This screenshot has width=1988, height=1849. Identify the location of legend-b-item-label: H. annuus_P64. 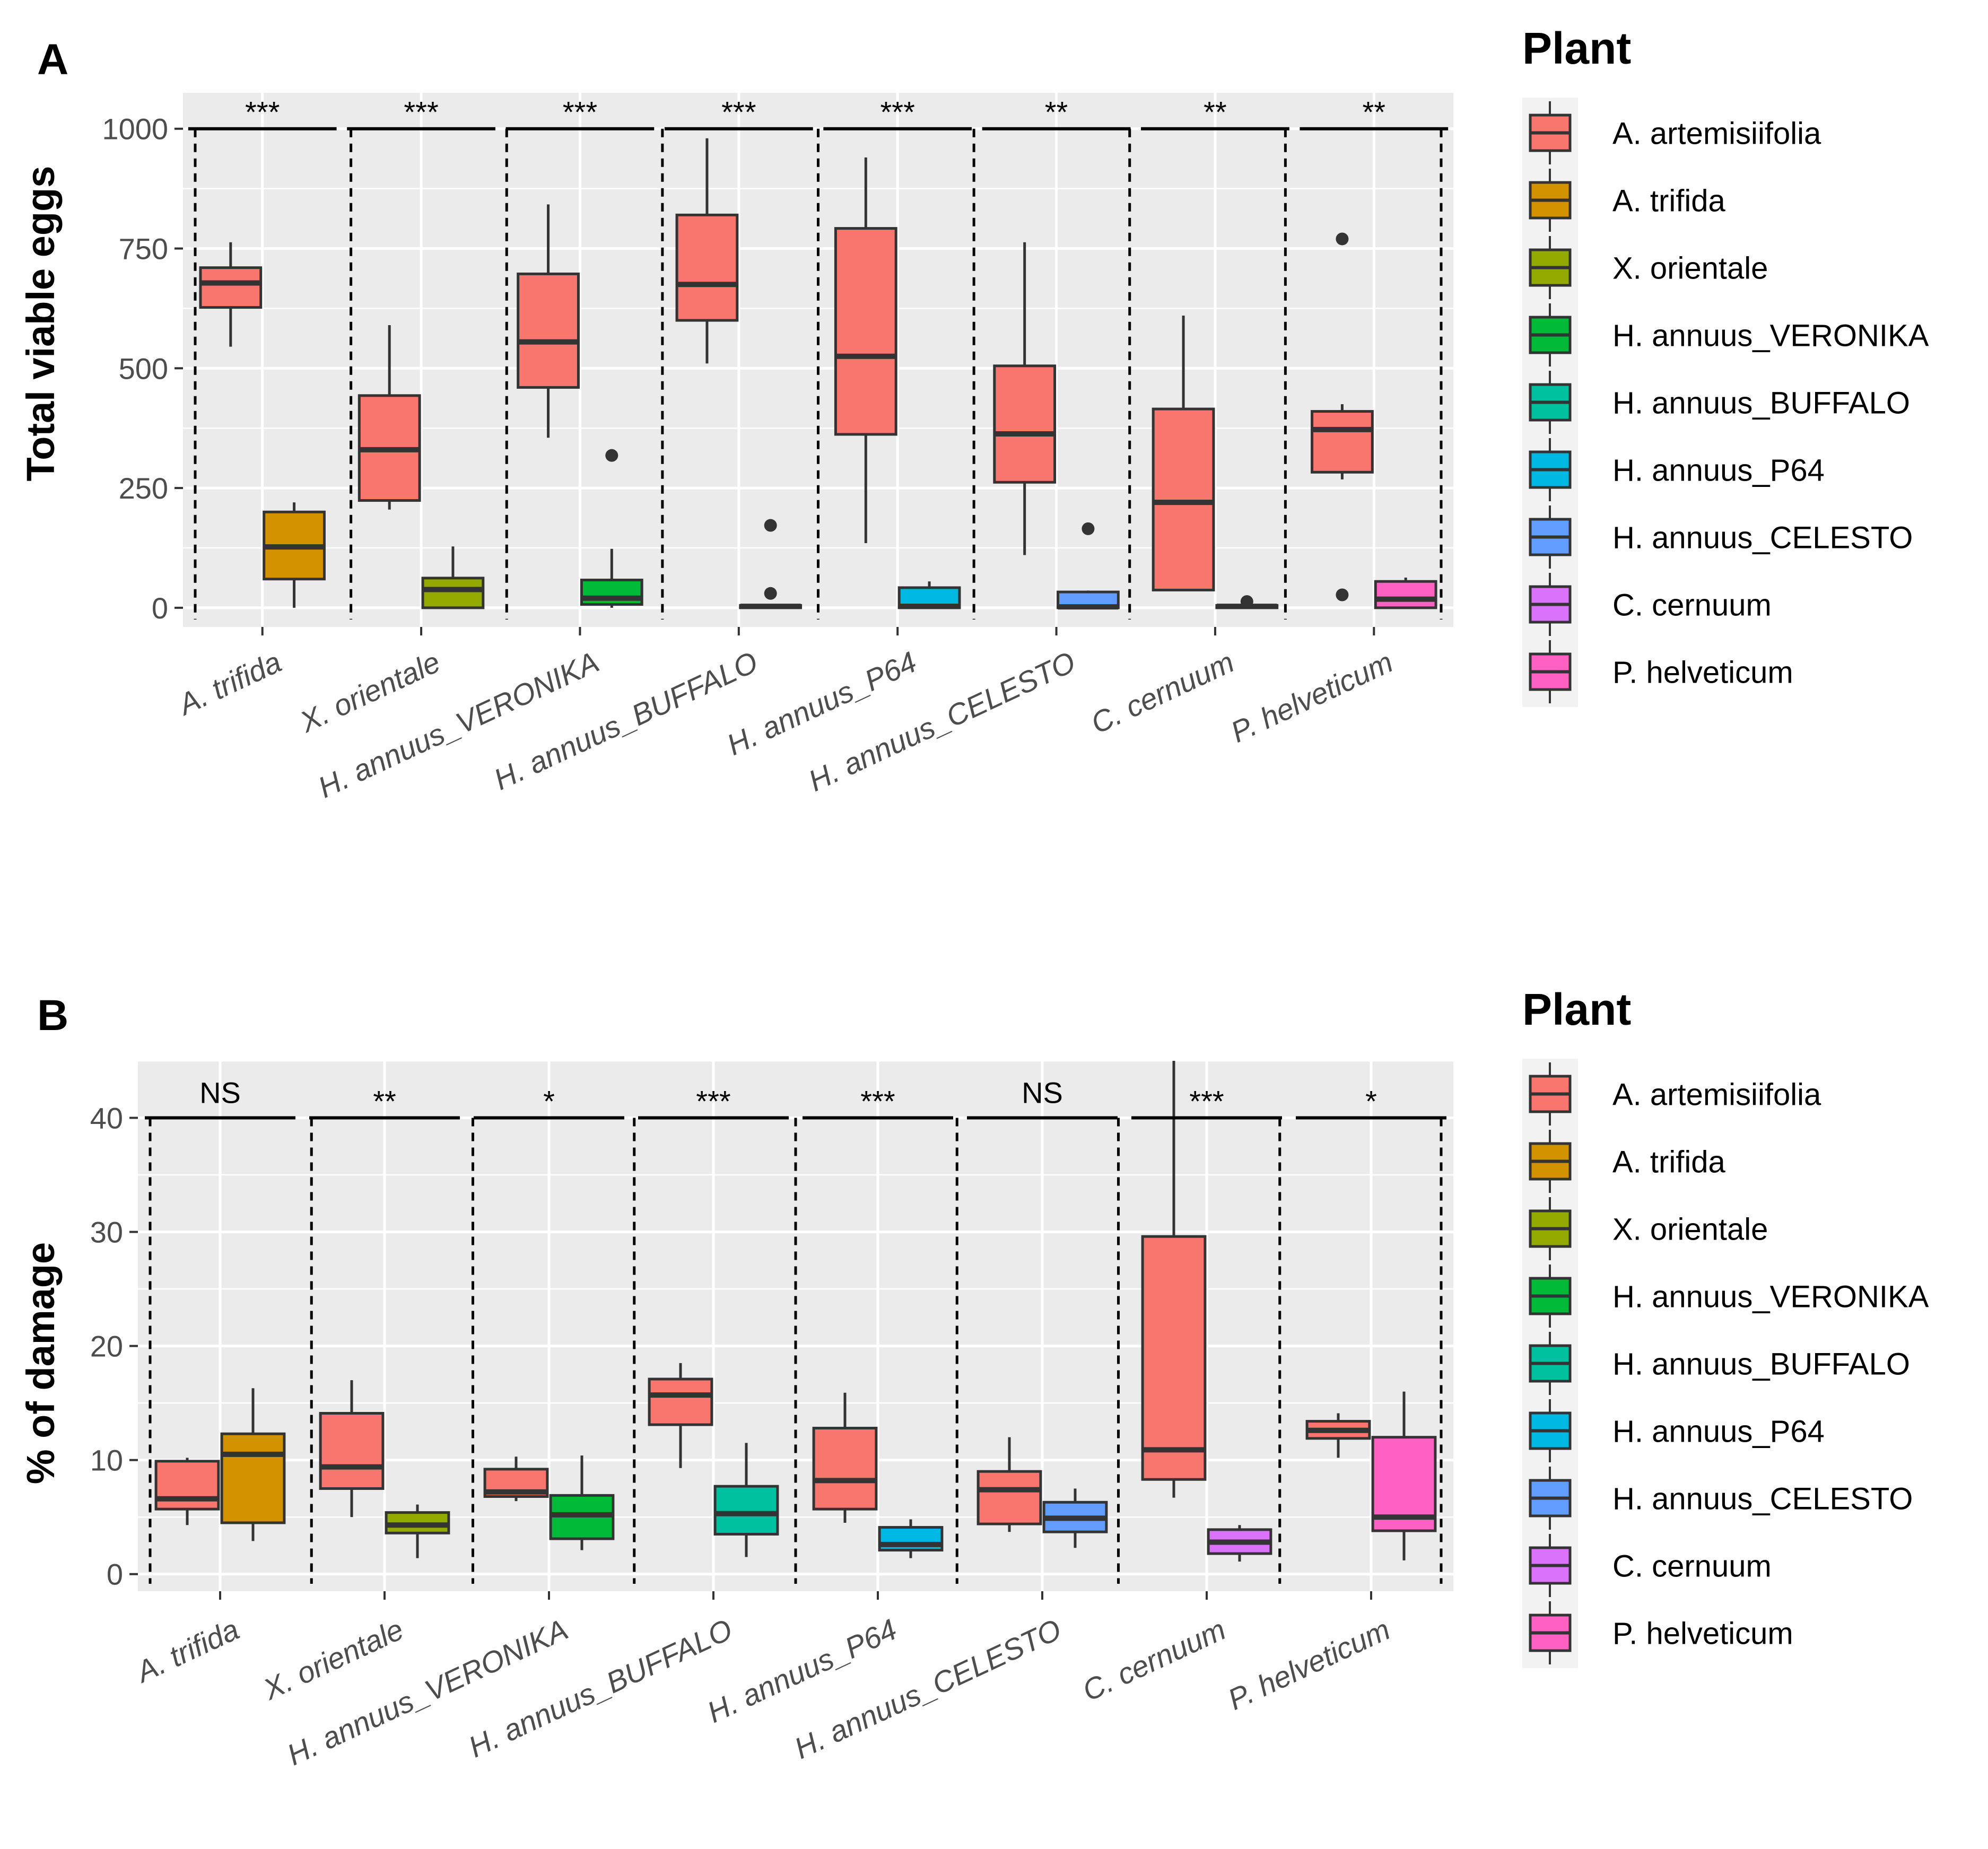
(1718, 1432).